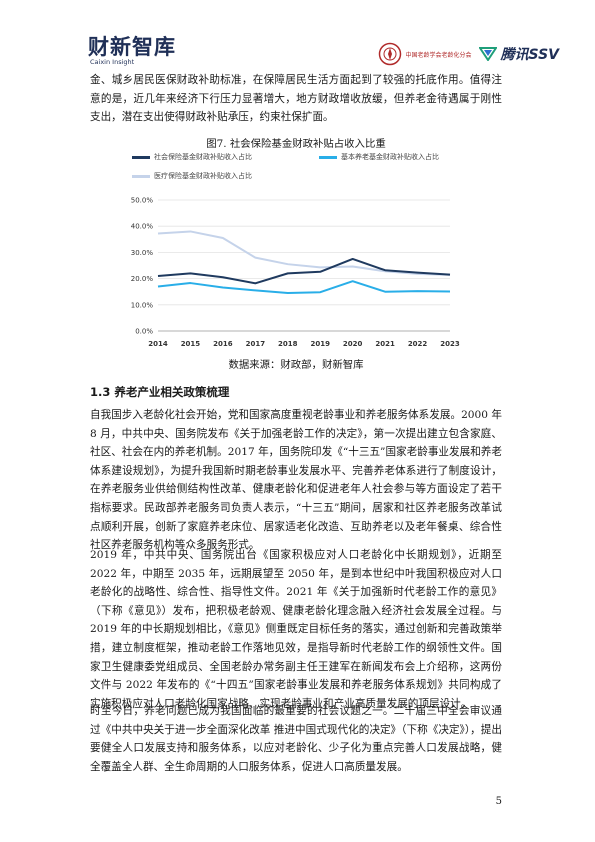  I want to click on x-tick-label: 2021, so click(385, 344).